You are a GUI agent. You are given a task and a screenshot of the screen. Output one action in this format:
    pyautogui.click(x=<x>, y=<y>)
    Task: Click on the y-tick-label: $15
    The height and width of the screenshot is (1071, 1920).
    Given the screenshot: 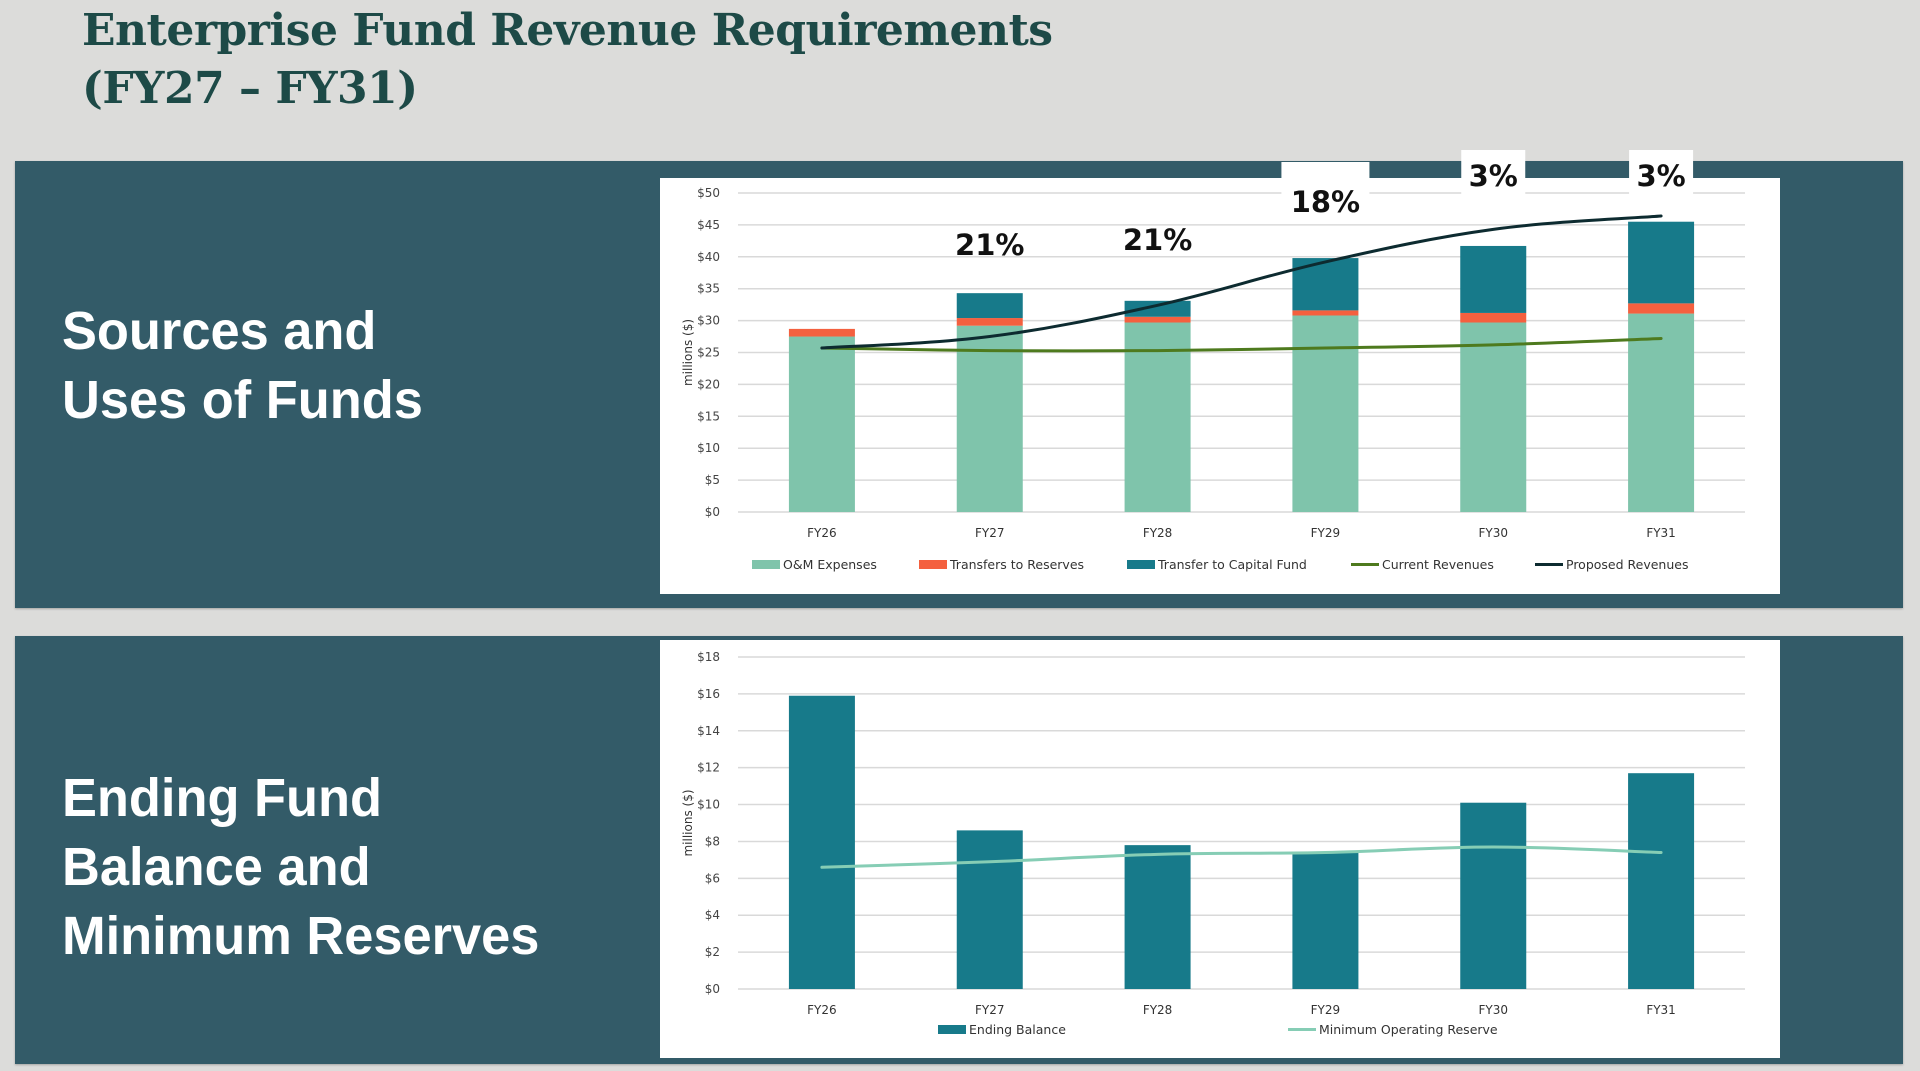 What is the action you would take?
    pyautogui.click(x=708, y=416)
    